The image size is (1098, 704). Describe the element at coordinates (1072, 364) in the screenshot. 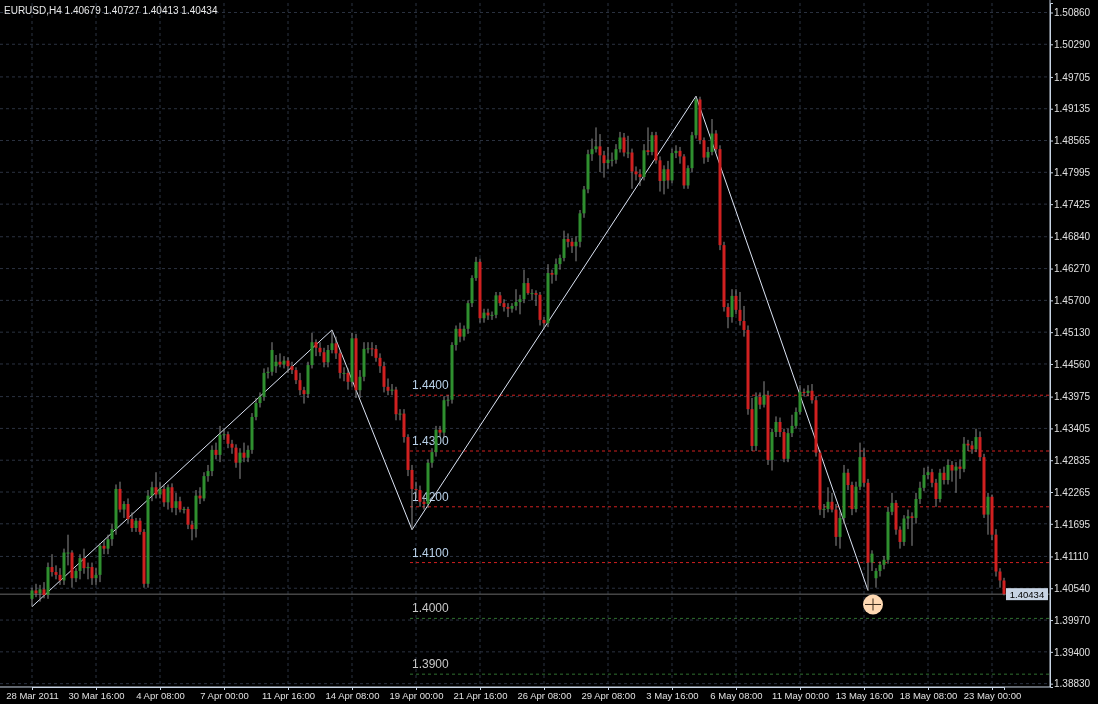

I see `y-tick-label: 1.44560` at that location.